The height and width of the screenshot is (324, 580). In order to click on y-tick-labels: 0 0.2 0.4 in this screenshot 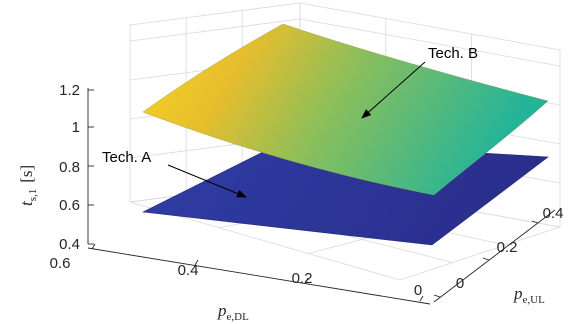, I will do `click(510, 248)`.